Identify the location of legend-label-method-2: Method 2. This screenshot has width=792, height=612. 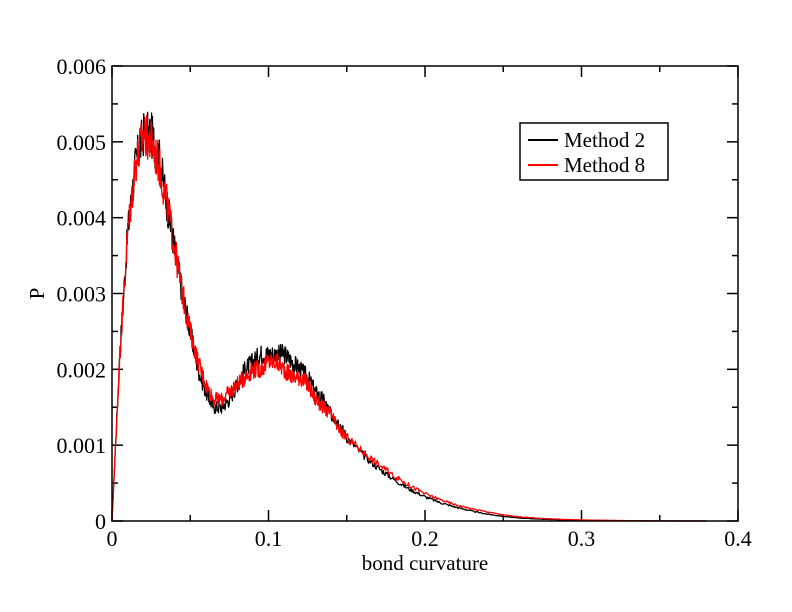
(604, 140).